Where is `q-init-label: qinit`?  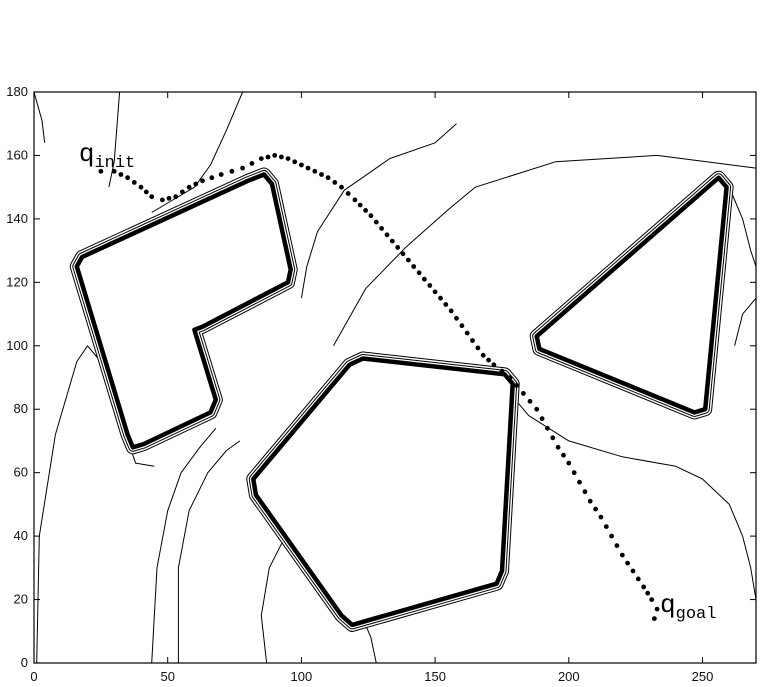
q-init-label: qinit is located at coordinates (107, 156).